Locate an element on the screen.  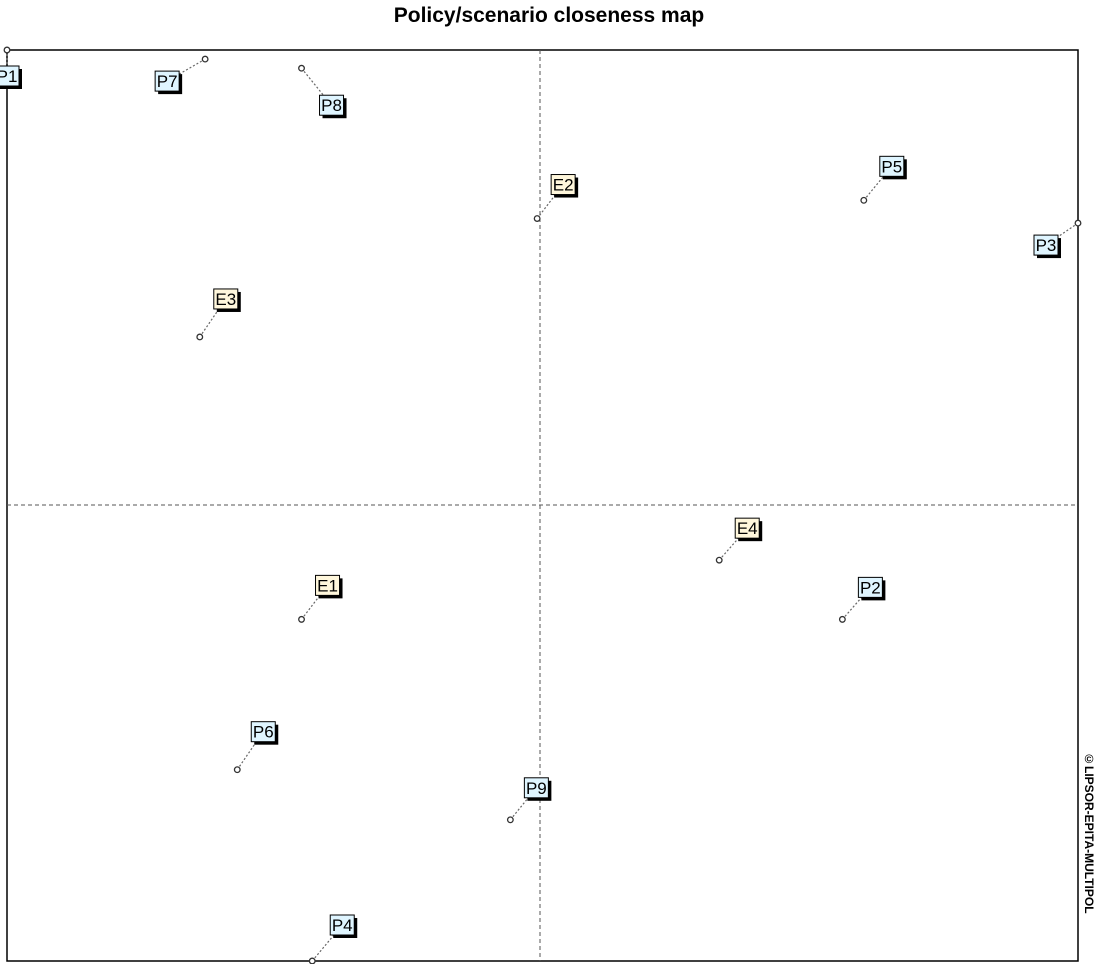
point-label: P4 is located at coordinates (342, 925).